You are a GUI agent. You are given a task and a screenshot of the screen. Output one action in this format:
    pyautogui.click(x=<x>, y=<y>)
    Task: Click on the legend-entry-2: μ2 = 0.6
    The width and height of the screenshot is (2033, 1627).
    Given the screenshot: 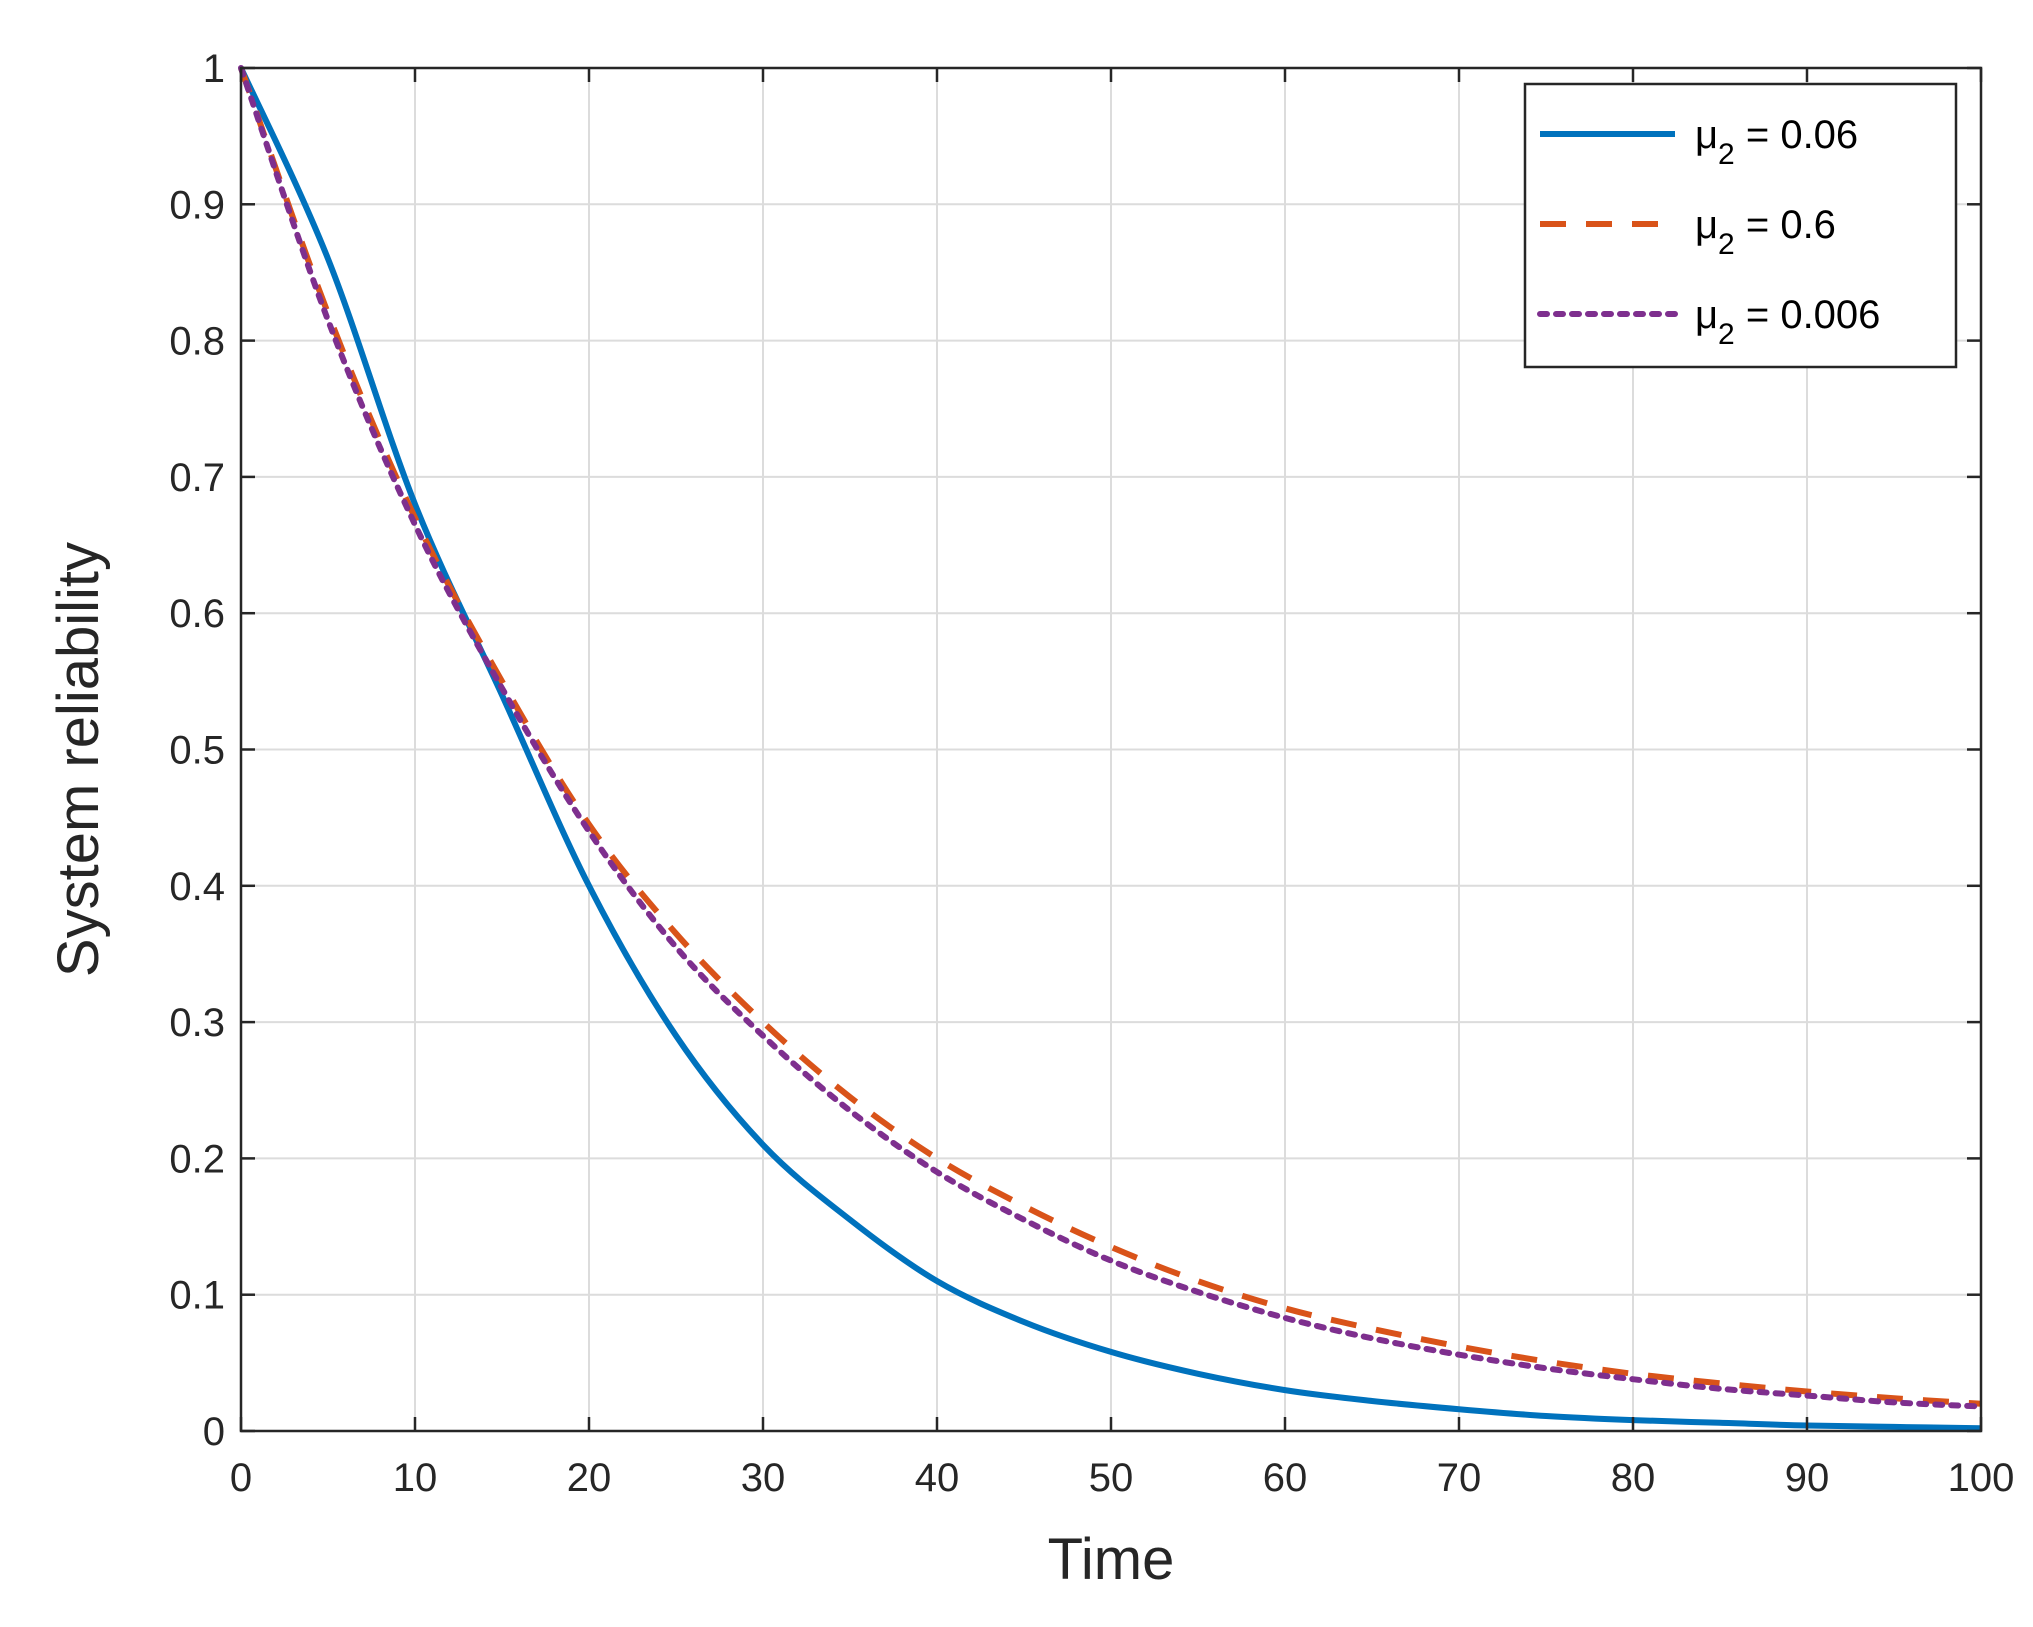 What is the action you would take?
    pyautogui.click(x=1765, y=232)
    